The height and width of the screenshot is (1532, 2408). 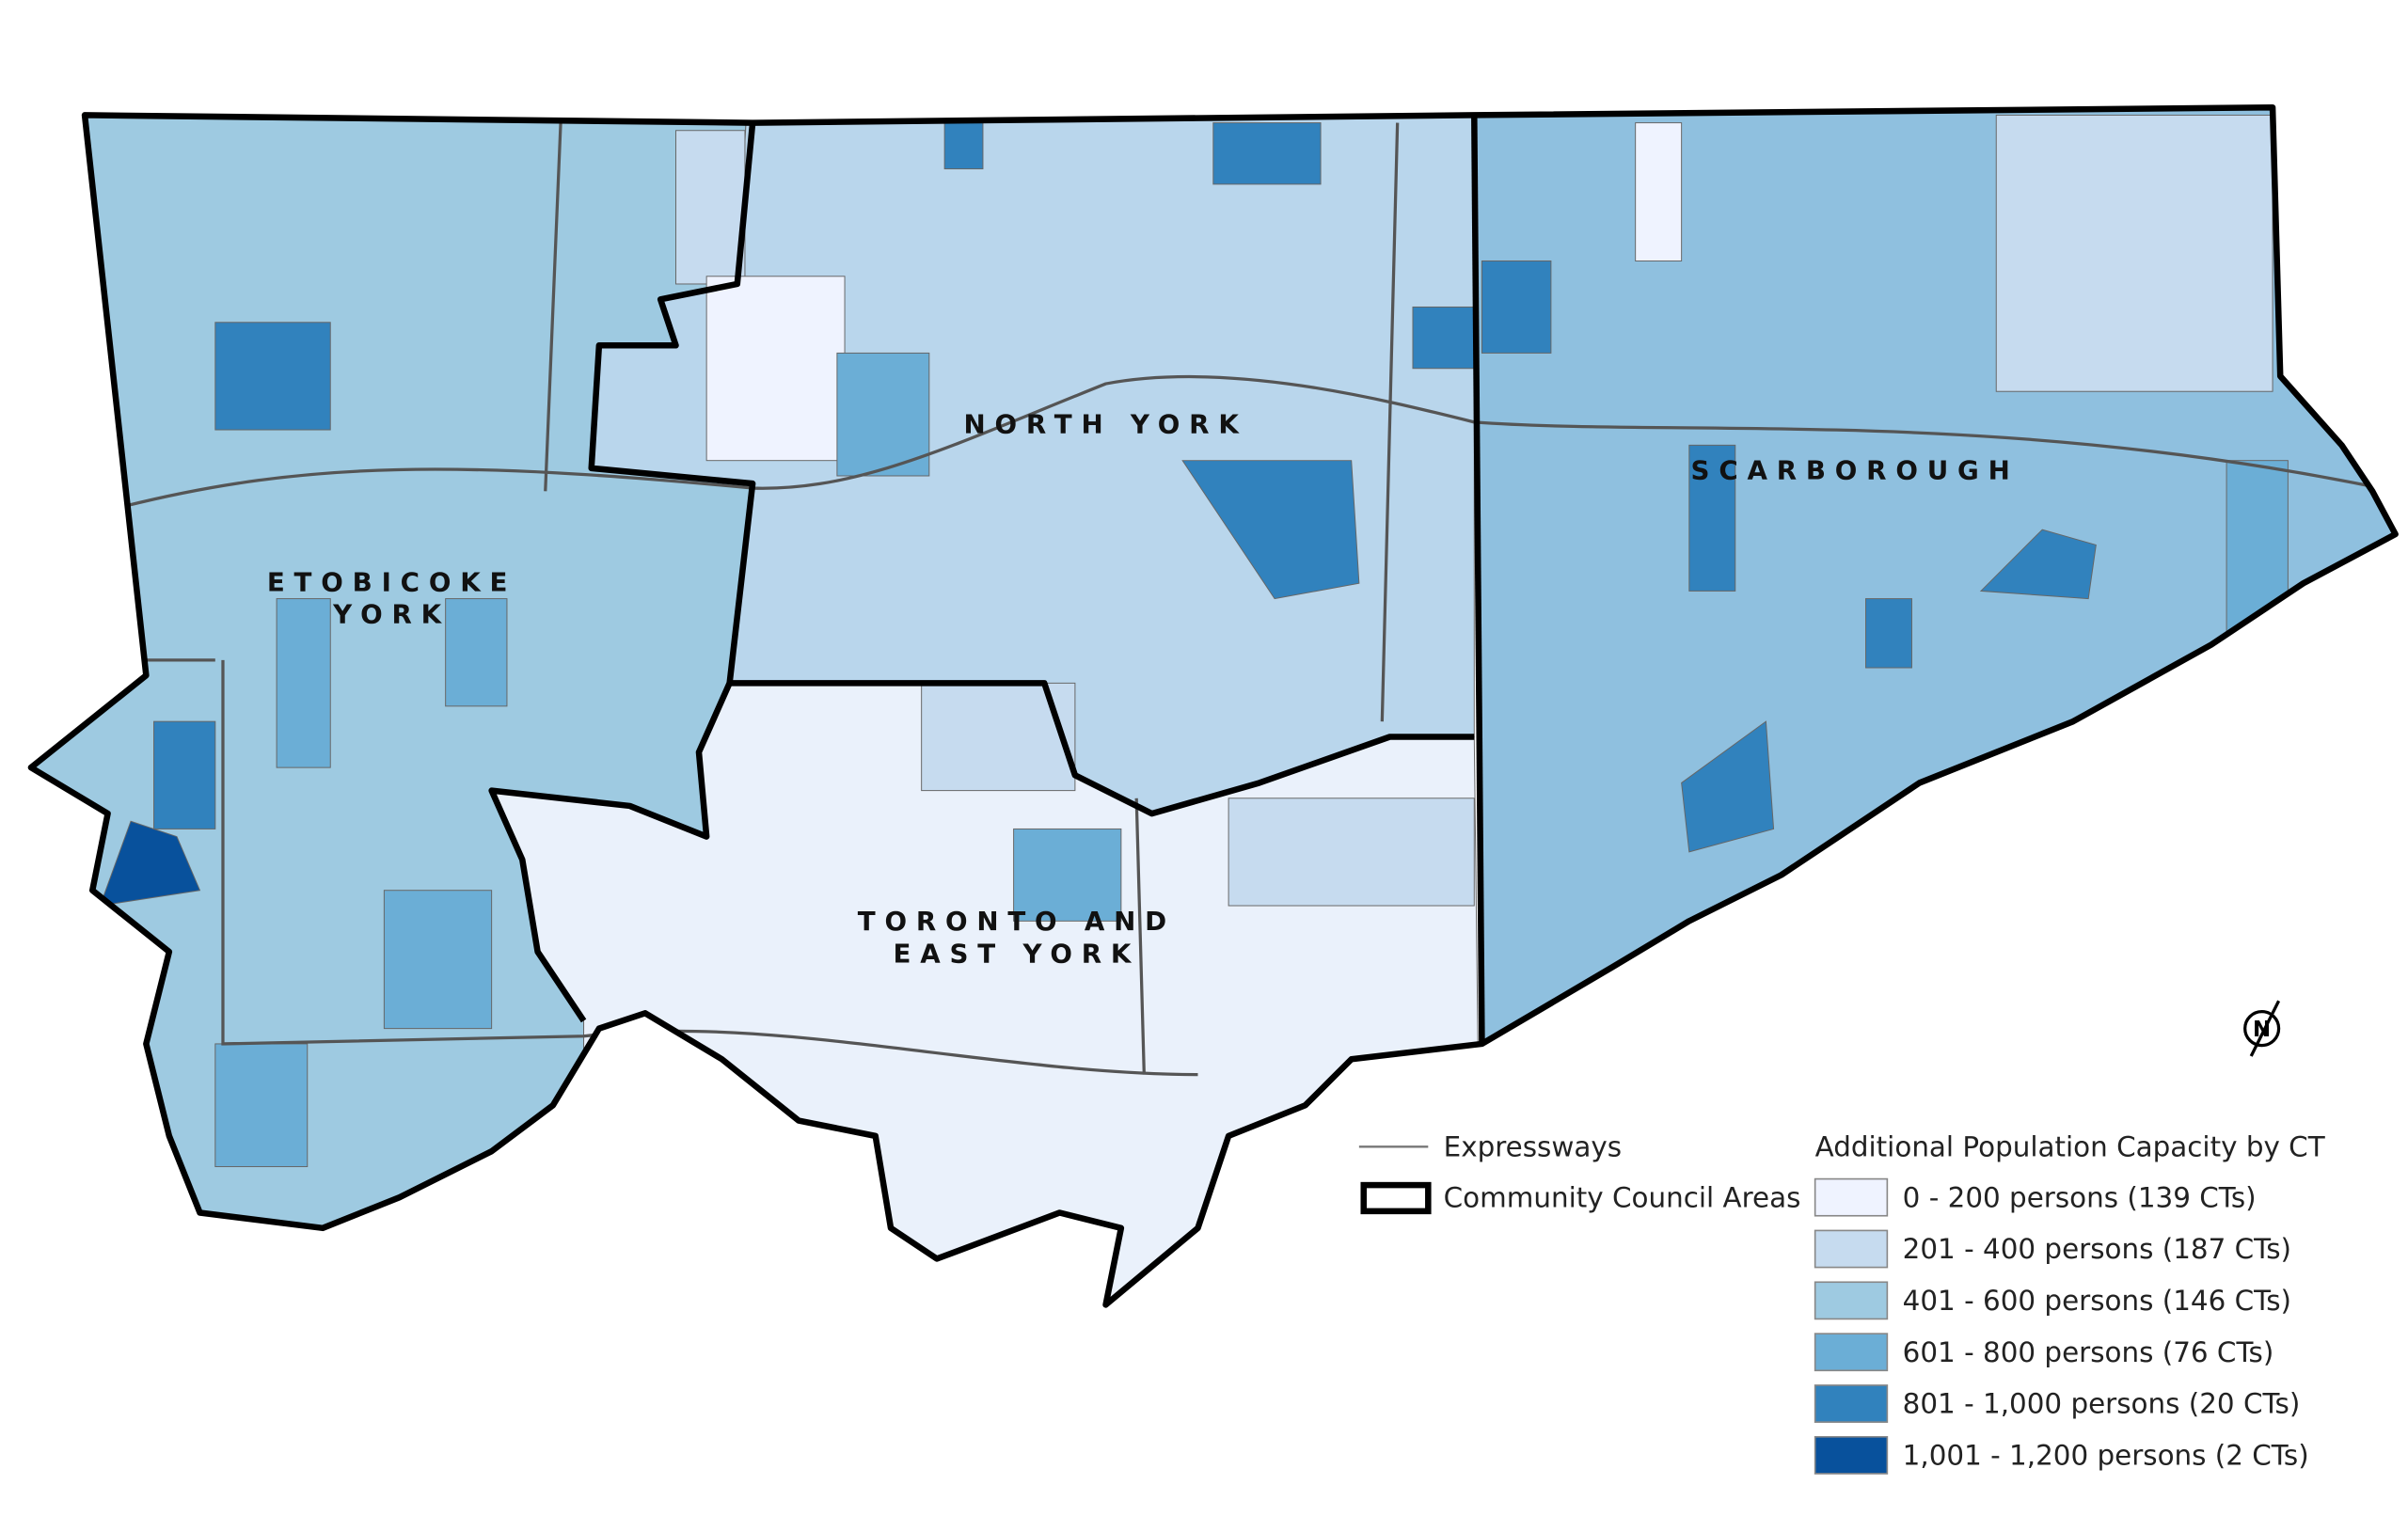 What do you see at coordinates (2097, 1249) in the screenshot?
I see `legend-class-label: 201 - 400 persons (187 CTs)` at bounding box center [2097, 1249].